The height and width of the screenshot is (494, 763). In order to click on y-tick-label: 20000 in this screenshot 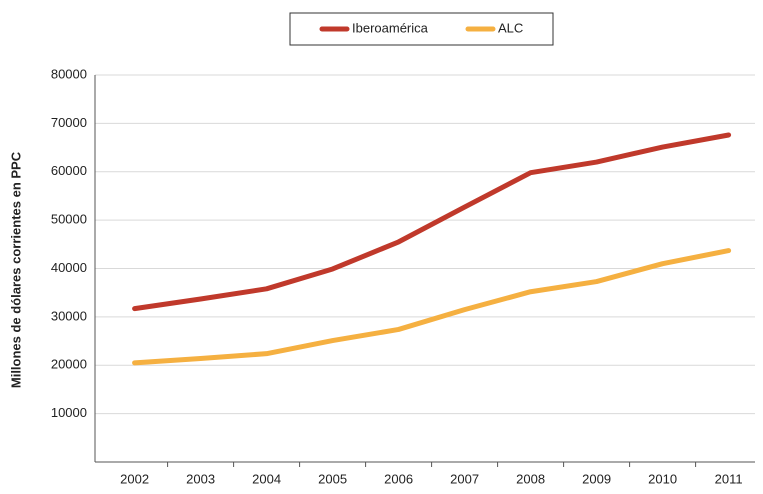, I will do `click(69, 364)`.